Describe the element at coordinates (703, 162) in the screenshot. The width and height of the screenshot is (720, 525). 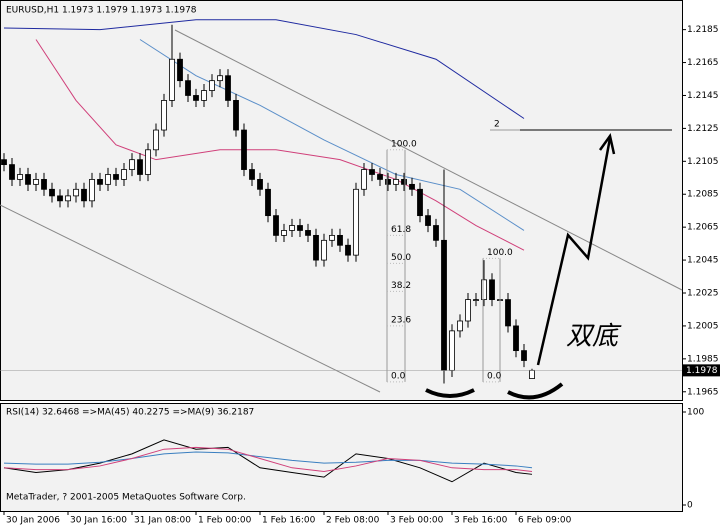
I see `y-tick-label: 1.2105` at that location.